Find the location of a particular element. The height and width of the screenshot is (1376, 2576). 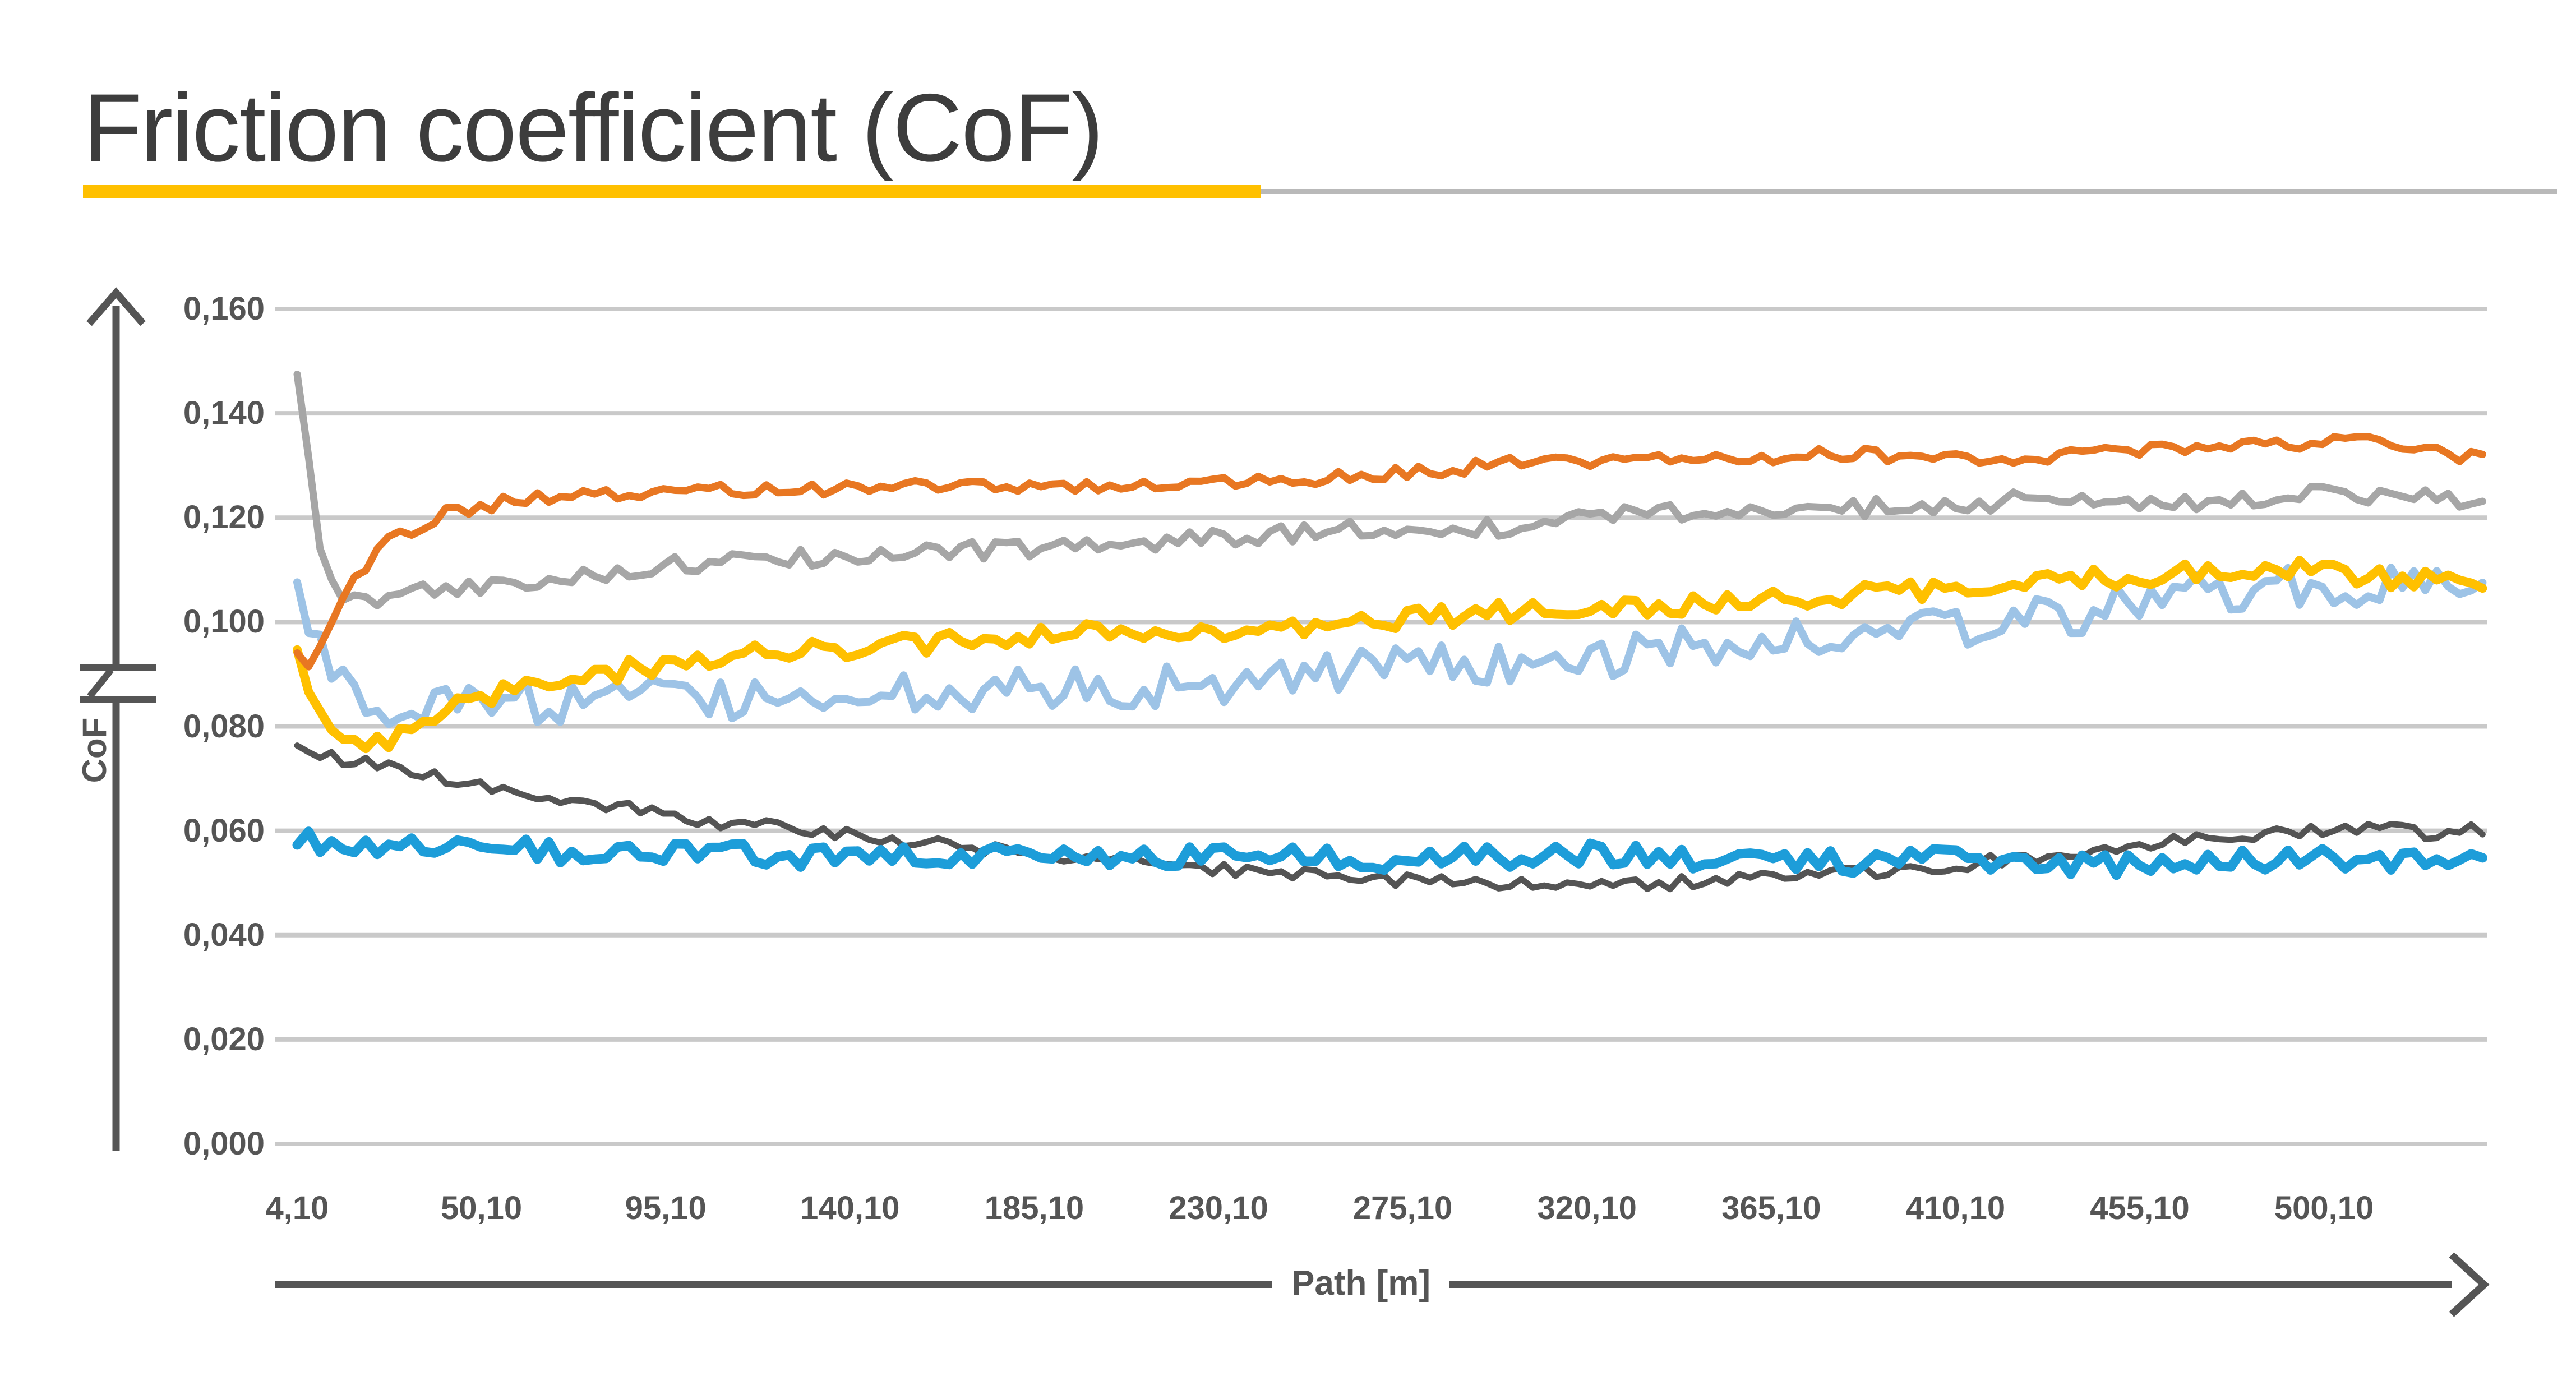

series-lightblue-run-line is located at coordinates (1390, 646).